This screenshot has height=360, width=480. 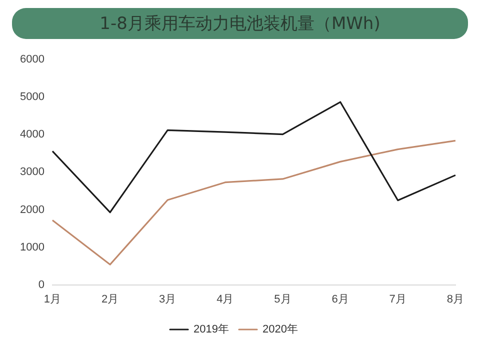 What do you see at coordinates (32, 210) in the screenshot?
I see `y-tick-label: 2000` at bounding box center [32, 210].